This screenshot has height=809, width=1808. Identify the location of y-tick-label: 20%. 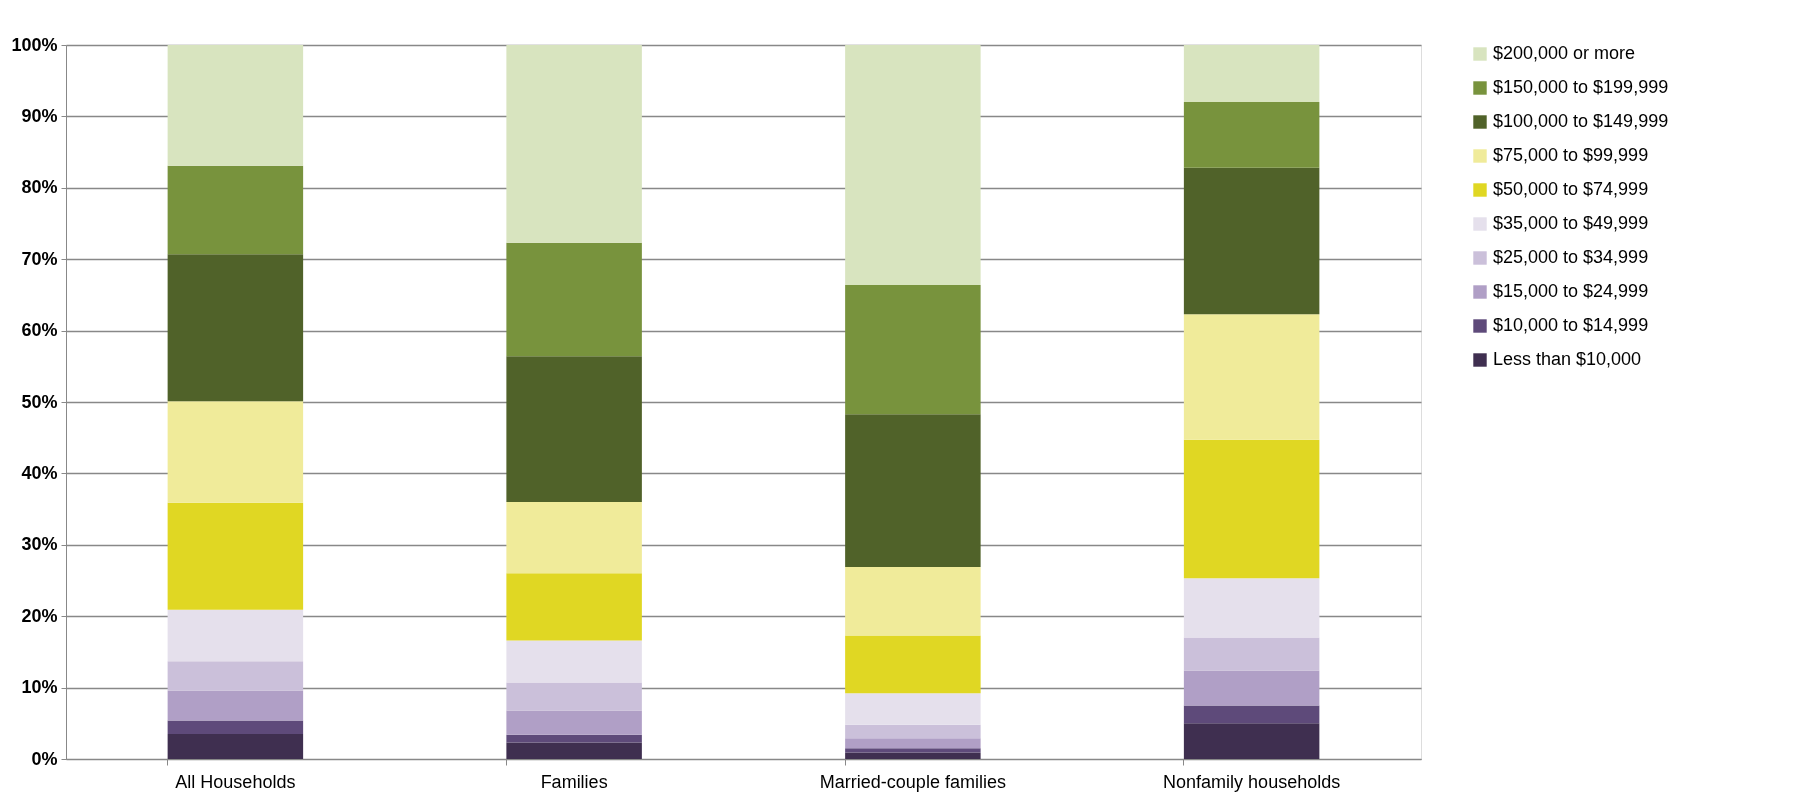
(39, 615).